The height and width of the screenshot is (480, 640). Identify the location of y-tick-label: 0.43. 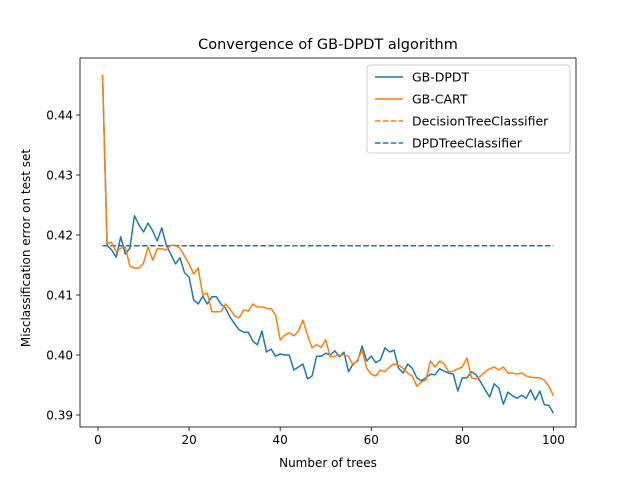
(59, 176).